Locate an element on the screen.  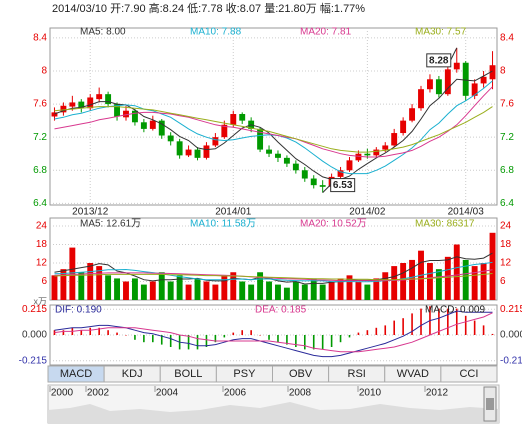
timeline-label: 2006 is located at coordinates (235, 393).